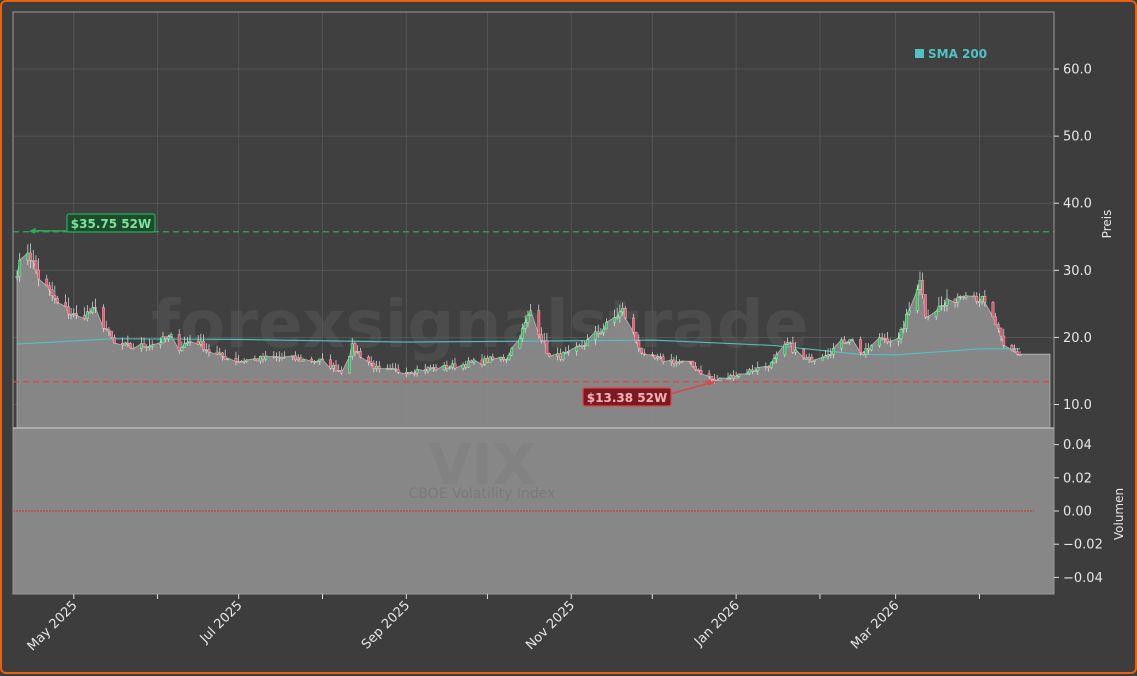  What do you see at coordinates (1077, 512) in the screenshot?
I see `volume-tick-label-2: 0.00` at bounding box center [1077, 512].